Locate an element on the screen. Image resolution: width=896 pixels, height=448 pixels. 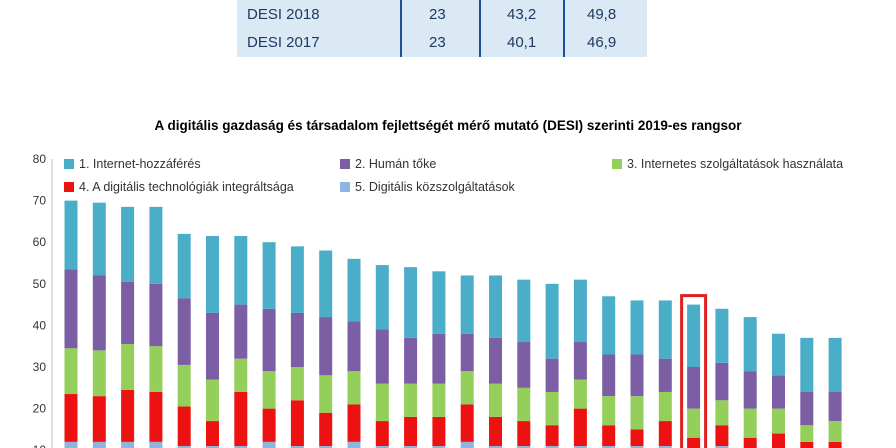
y-tick-label: 80 is located at coordinates (40, 159).